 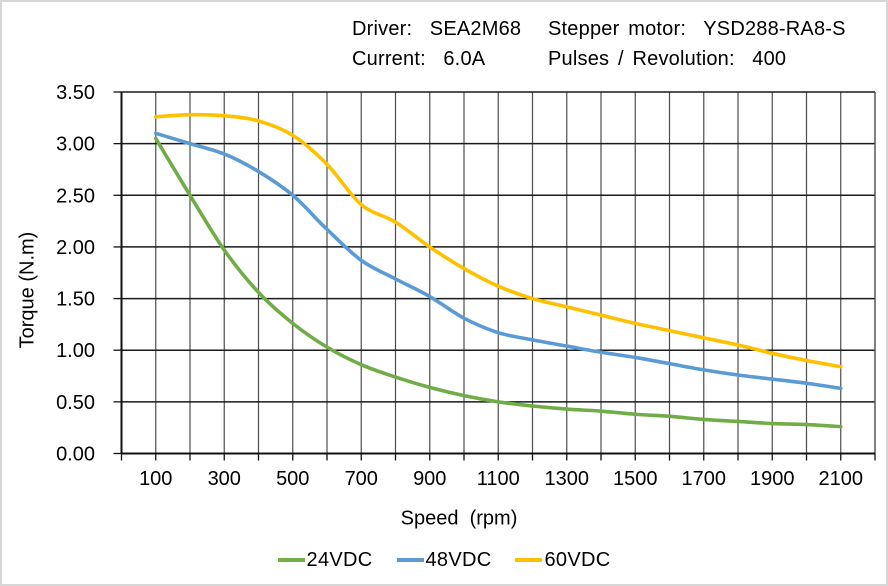 I want to click on legend-label: 24VDC, so click(x=339, y=559).